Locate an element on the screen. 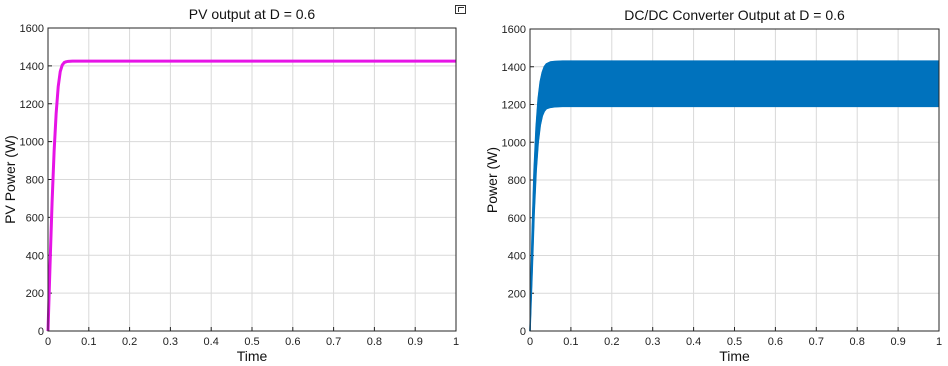 This screenshot has width=948, height=366. y-axis-label: PV Power (W) is located at coordinates (10, 179).